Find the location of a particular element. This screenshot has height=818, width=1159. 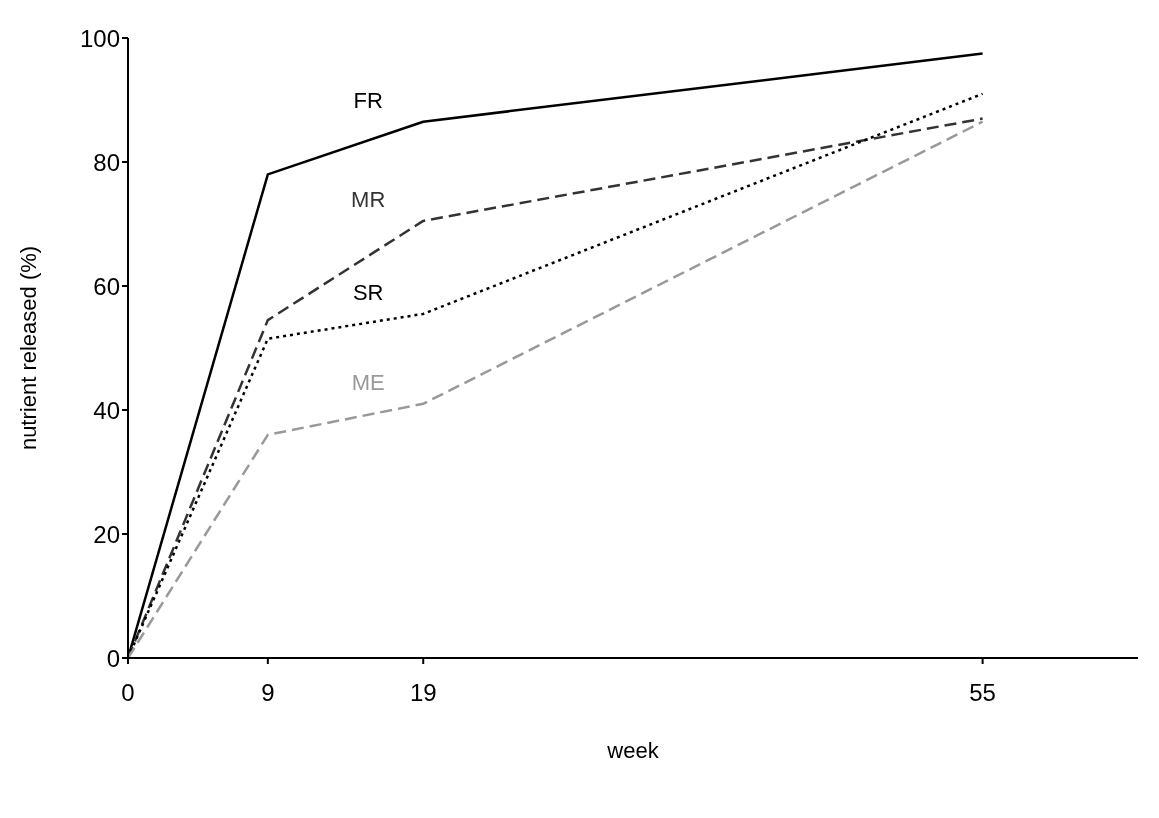

y-tick-label: 80 is located at coordinates (106, 162).